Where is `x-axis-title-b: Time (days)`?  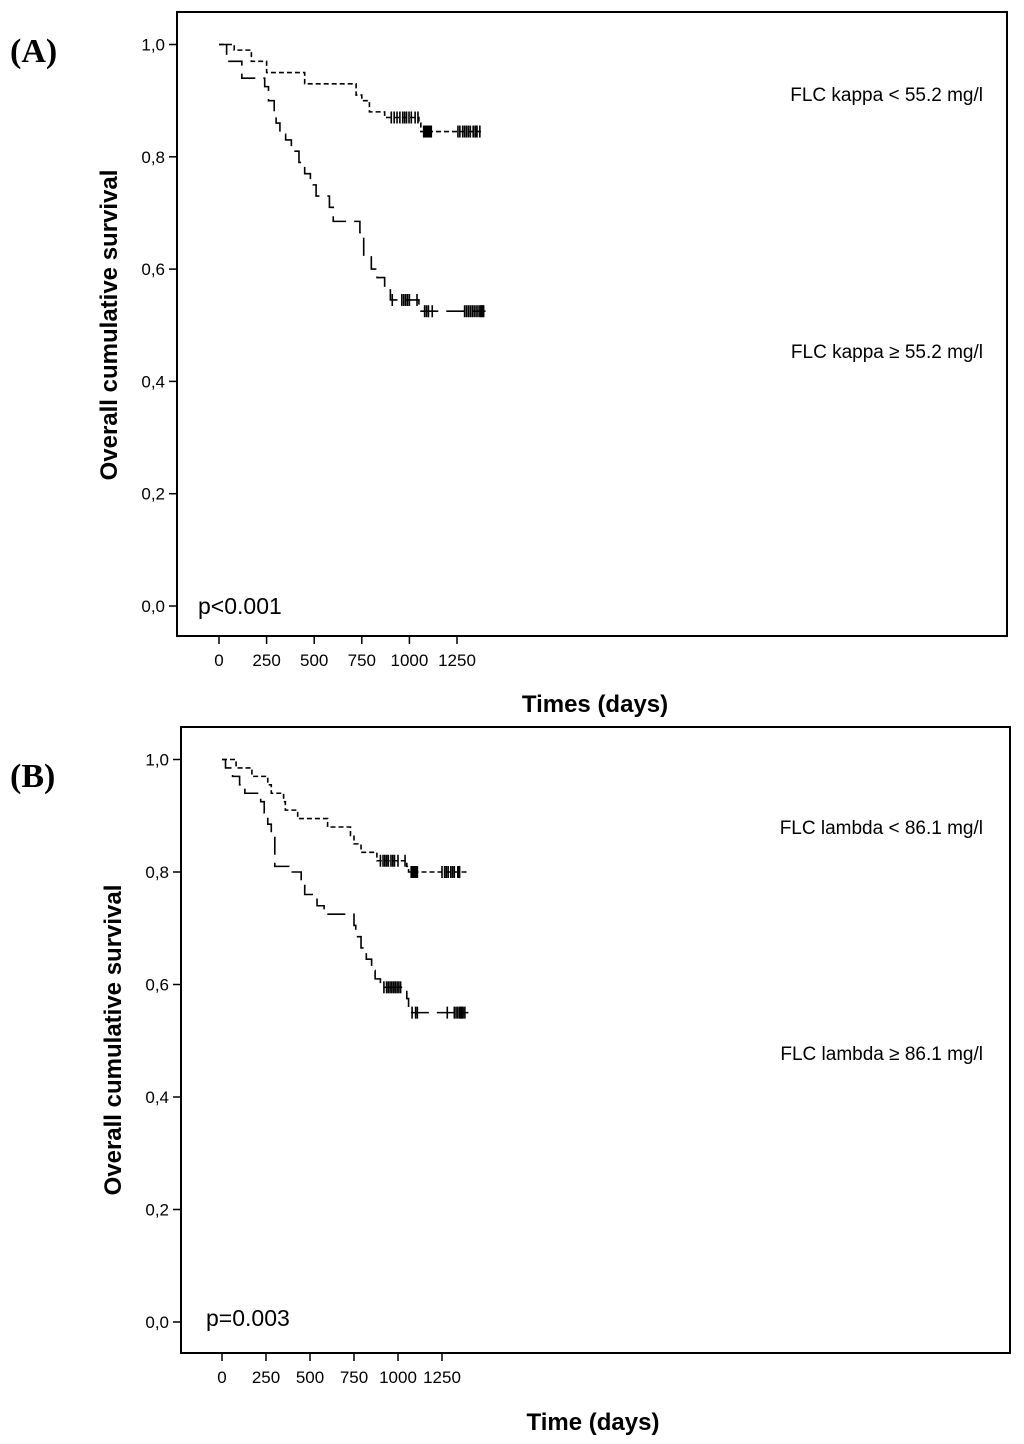 x-axis-title-b: Time (days) is located at coordinates (593, 1422).